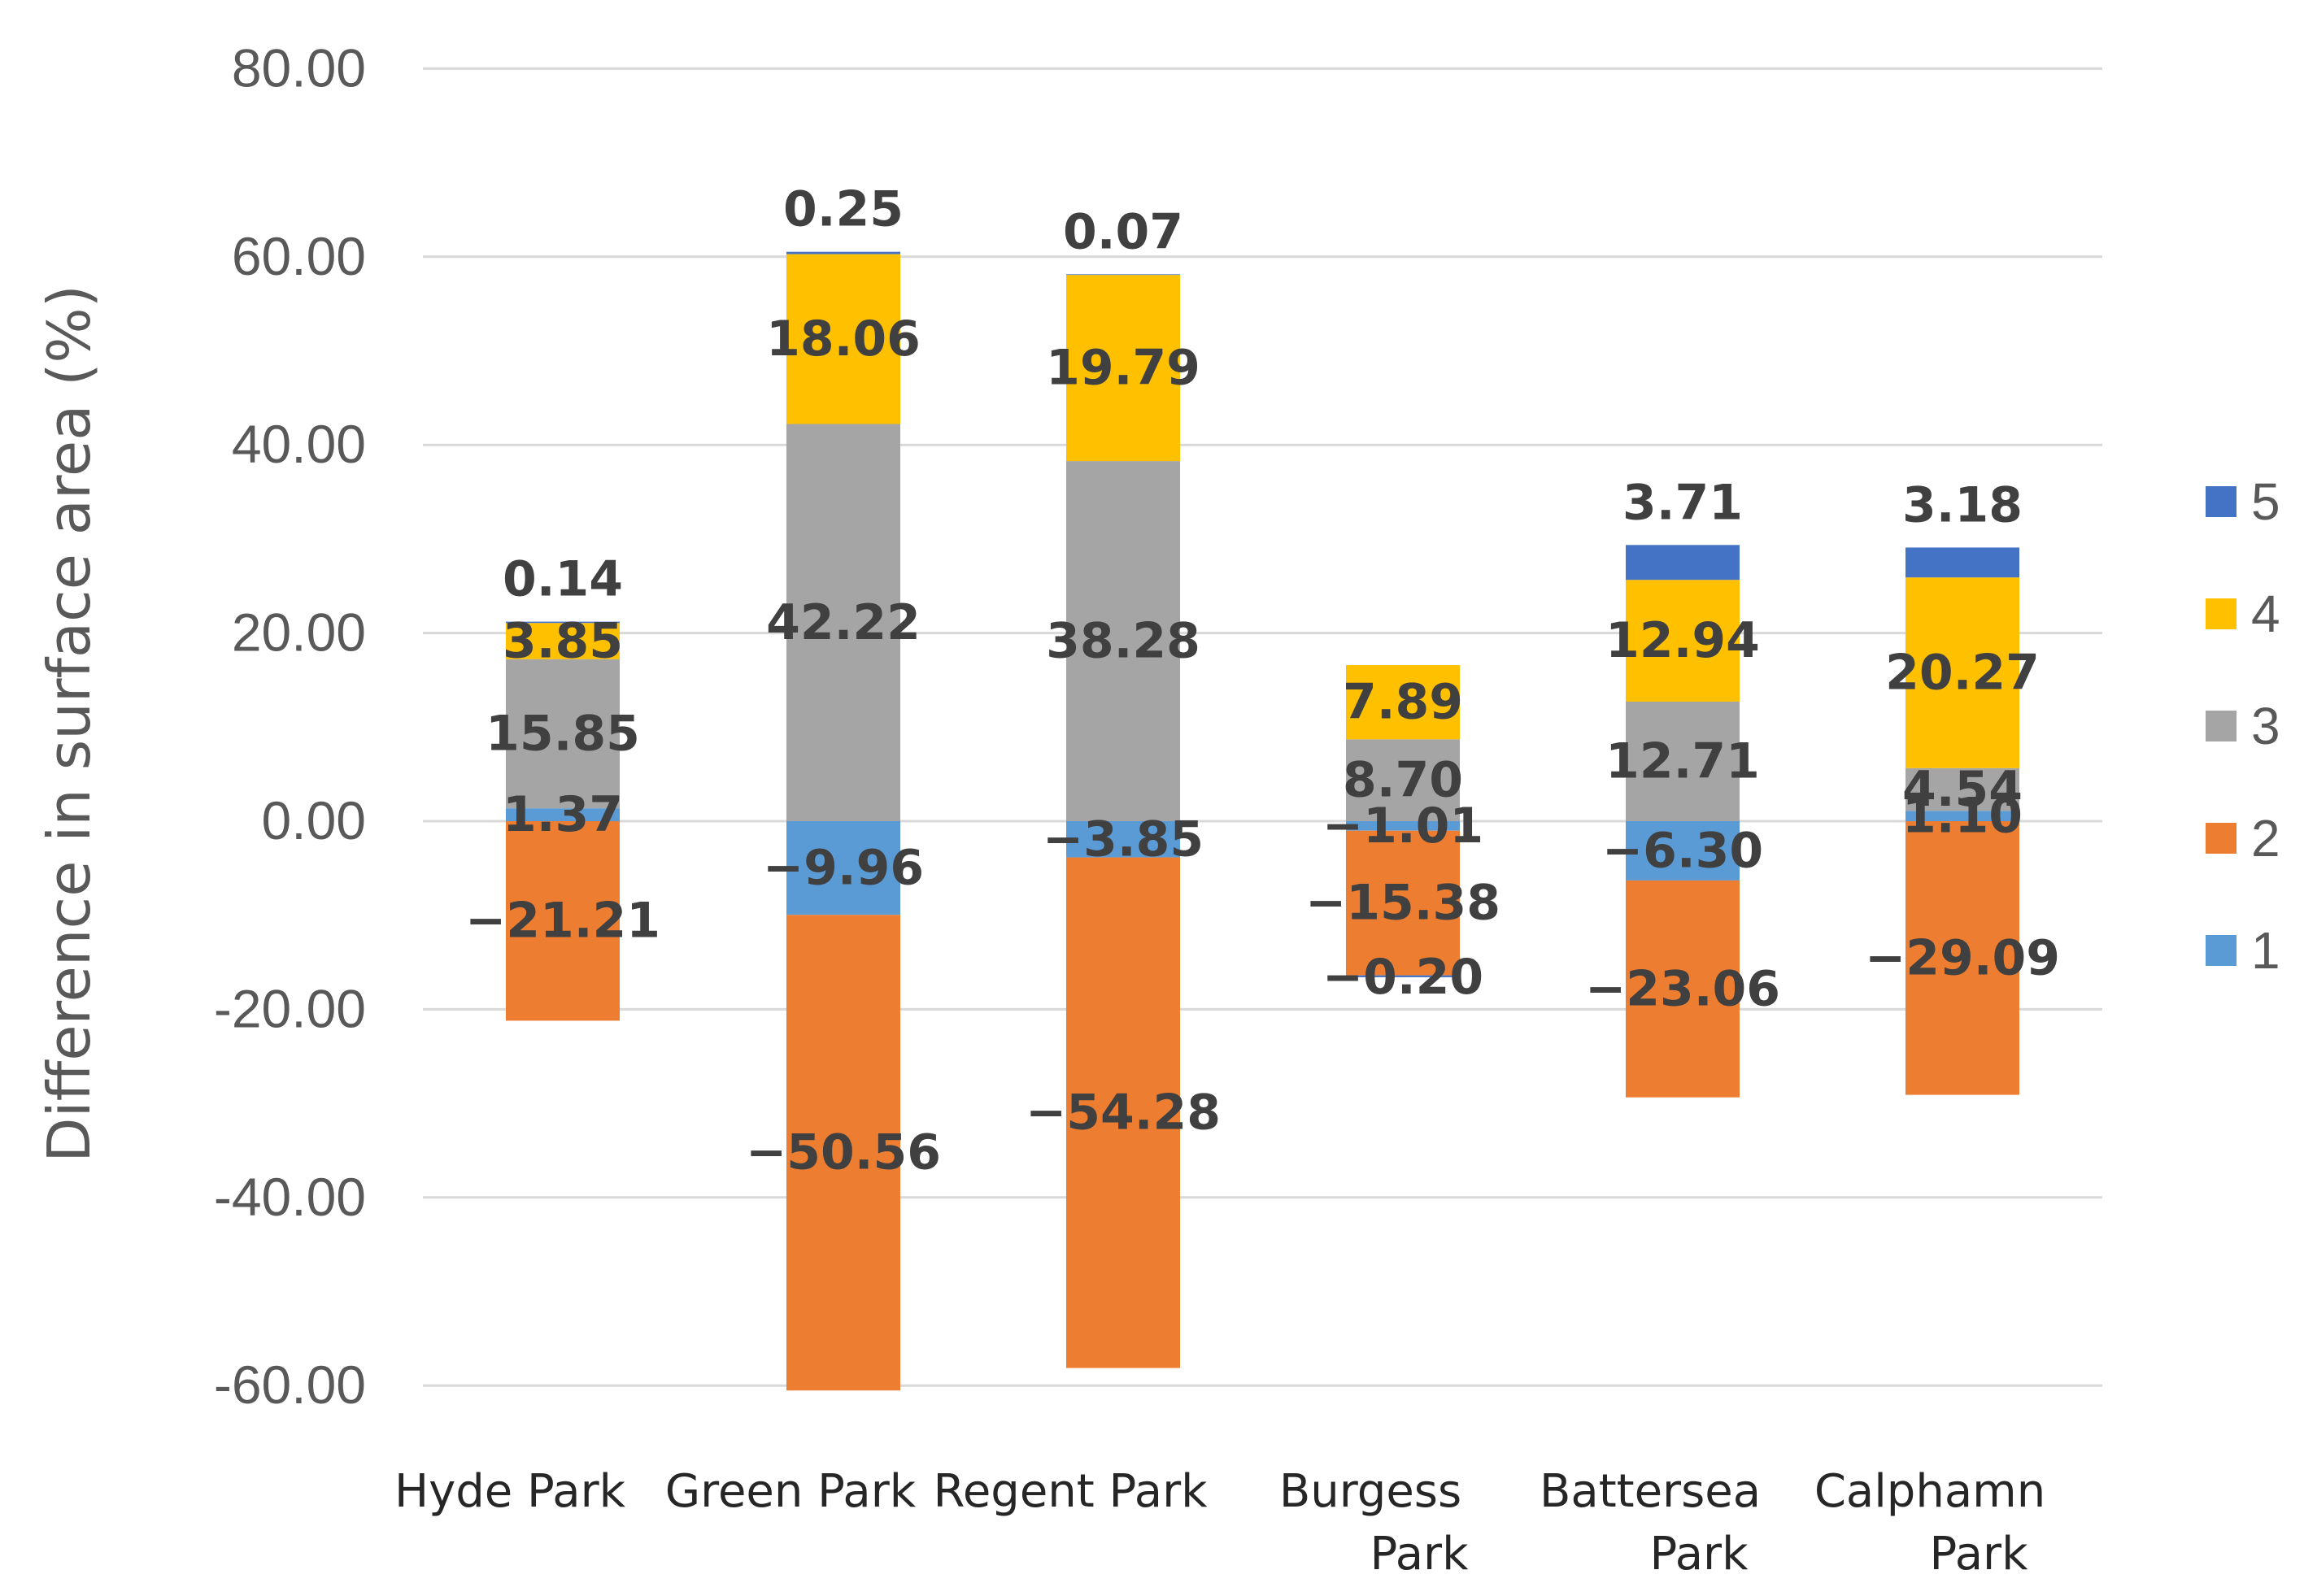 This screenshot has width=2304, height=1596. Describe the element at coordinates (1682, 502) in the screenshot. I see `data-label: 3.71` at that location.